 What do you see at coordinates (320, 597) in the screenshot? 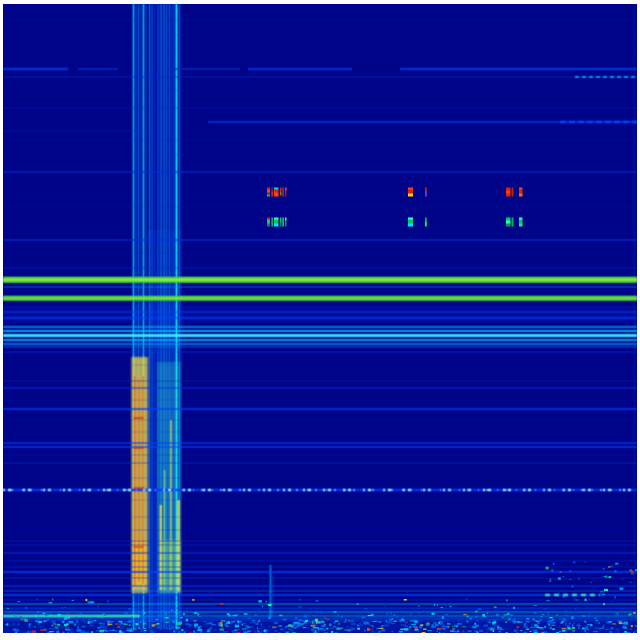
I see `noise-speckles` at bounding box center [320, 597].